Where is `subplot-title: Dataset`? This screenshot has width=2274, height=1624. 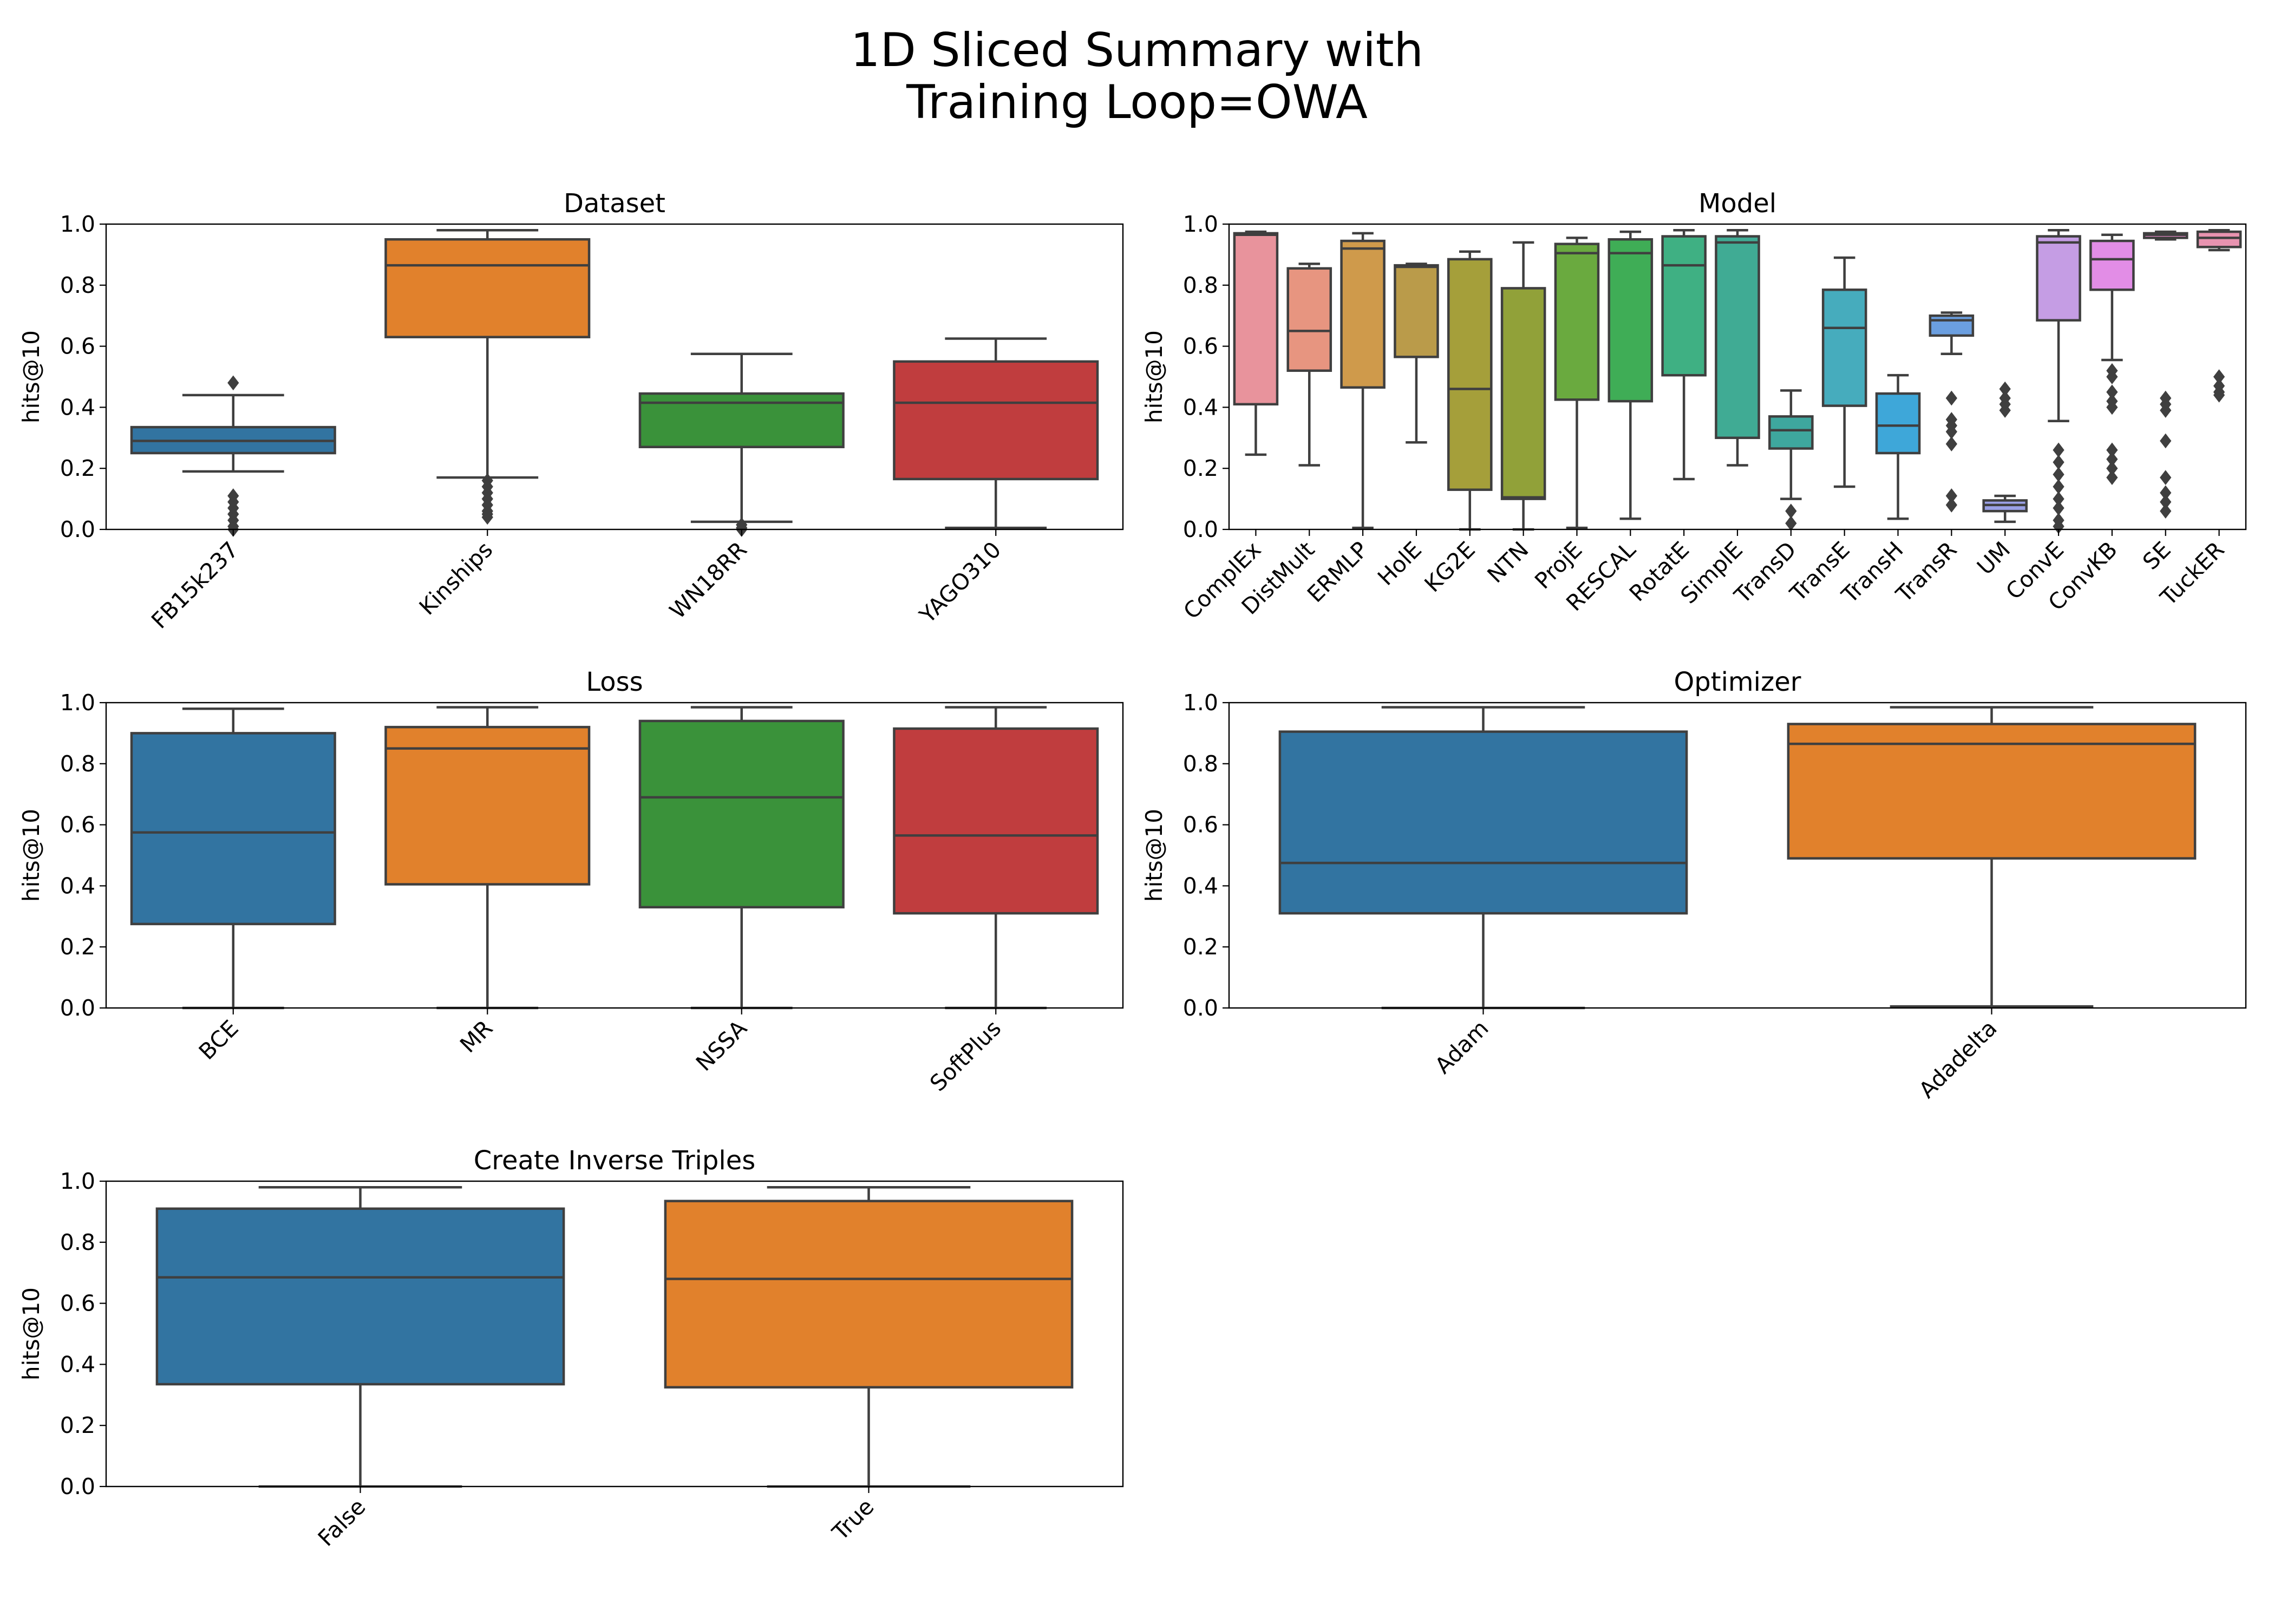
subplot-title: Dataset is located at coordinates (615, 203).